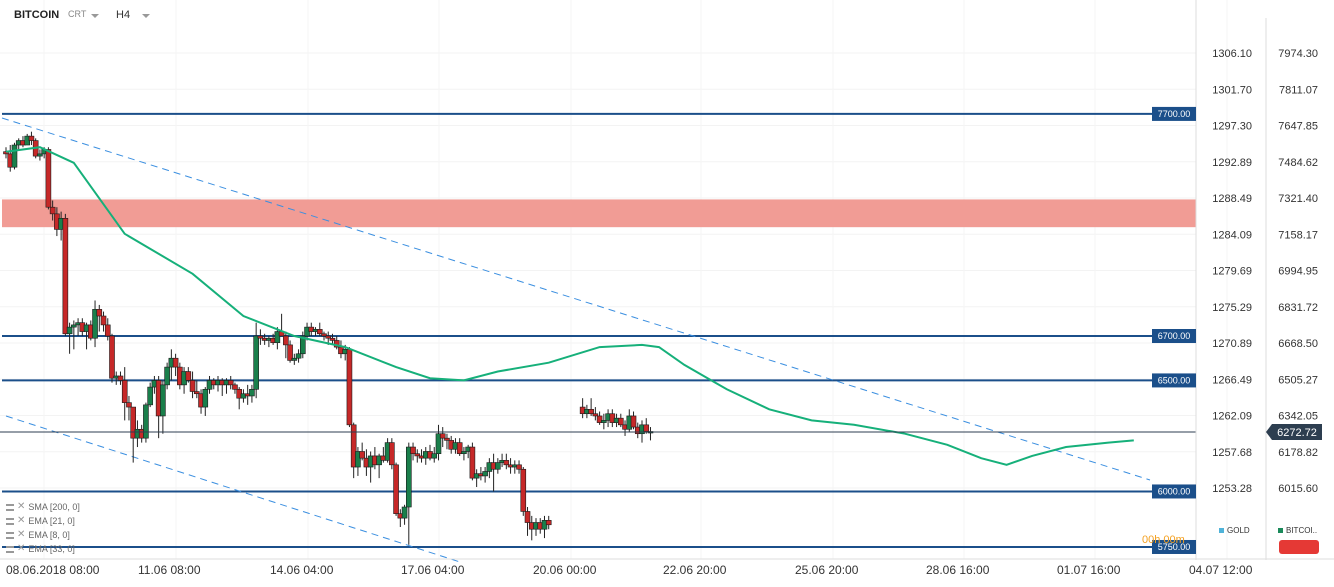 The height and width of the screenshot is (587, 1334). I want to click on symbol-dropdown-icon, so click(95, 16).